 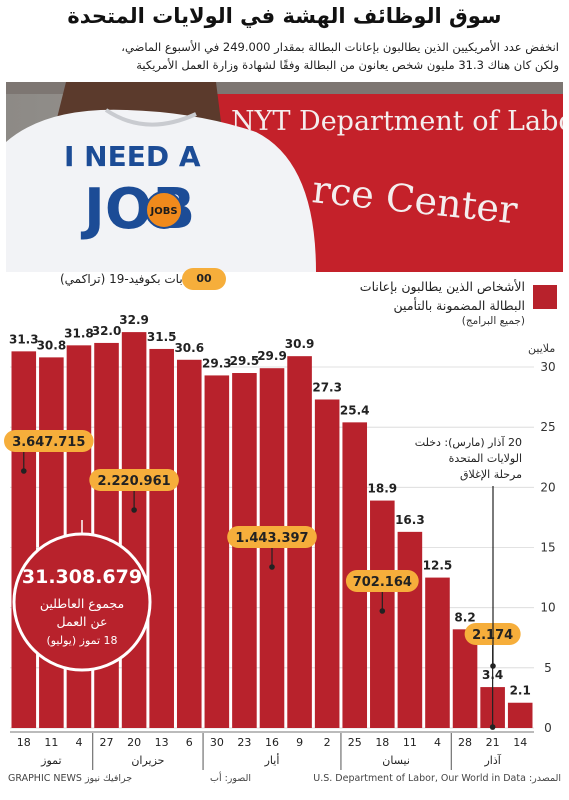 What do you see at coordinates (245, 361) in the screenshot?
I see `bar-value-label: 29.5` at bounding box center [245, 361].